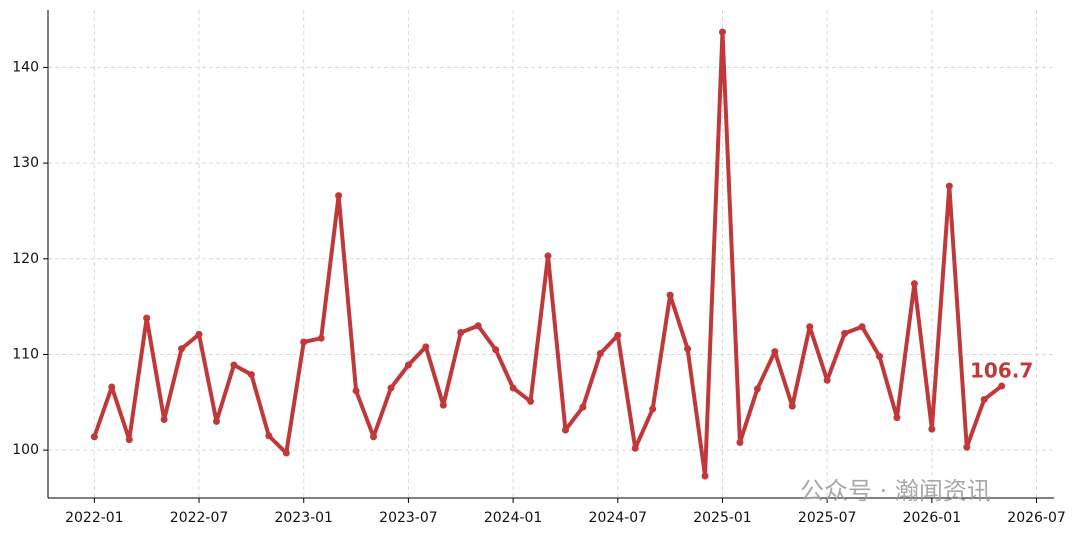 This screenshot has height=536, width=1080. What do you see at coordinates (25, 450) in the screenshot?
I see `y-tick-label: 100` at bounding box center [25, 450].